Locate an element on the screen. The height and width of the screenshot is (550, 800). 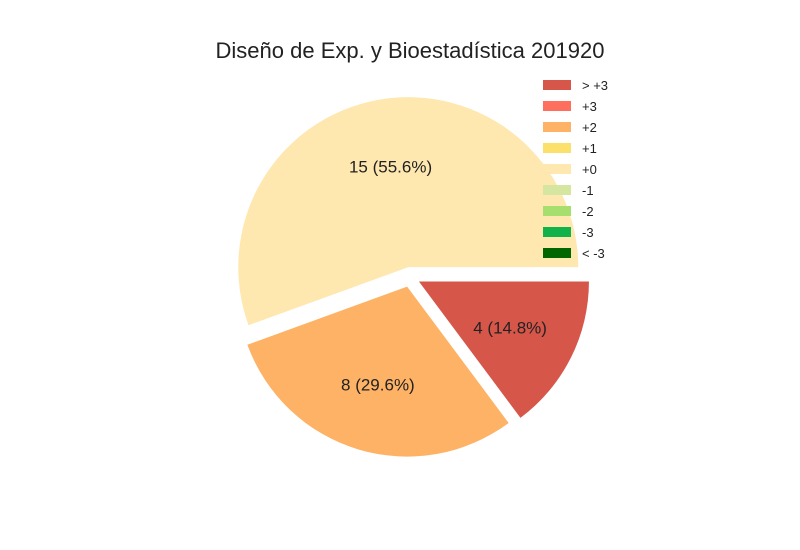
slice-label-2: 8 (29.6%) is located at coordinates (378, 384).